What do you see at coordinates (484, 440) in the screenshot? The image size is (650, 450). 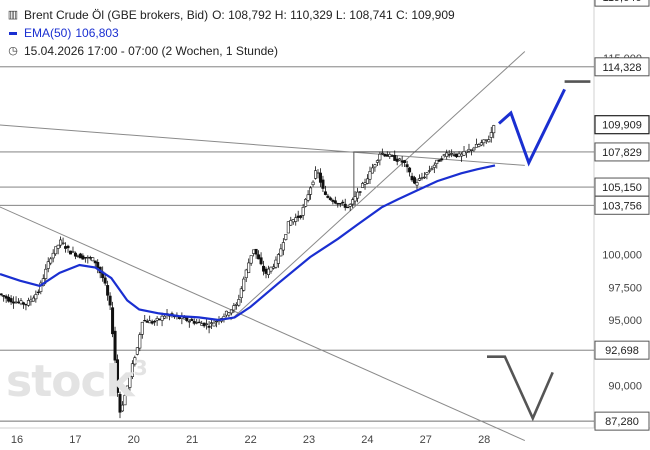 I see `x-tick-label: 28` at bounding box center [484, 440].